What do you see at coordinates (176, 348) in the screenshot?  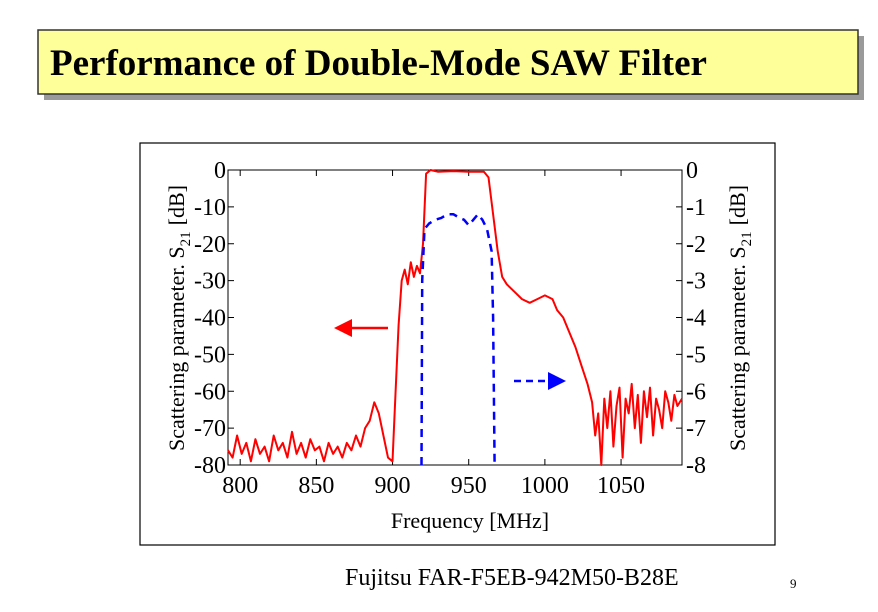 I see `y-label-text: Scattering parameter. S` at bounding box center [176, 348].